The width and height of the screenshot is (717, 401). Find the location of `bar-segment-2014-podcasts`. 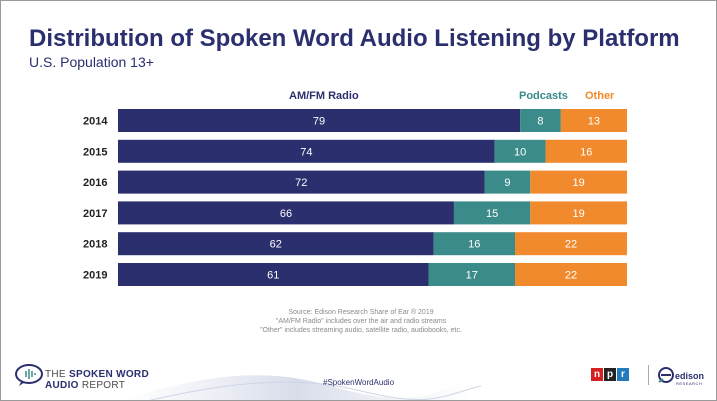

bar-segment-2014-podcasts is located at coordinates (540, 120).